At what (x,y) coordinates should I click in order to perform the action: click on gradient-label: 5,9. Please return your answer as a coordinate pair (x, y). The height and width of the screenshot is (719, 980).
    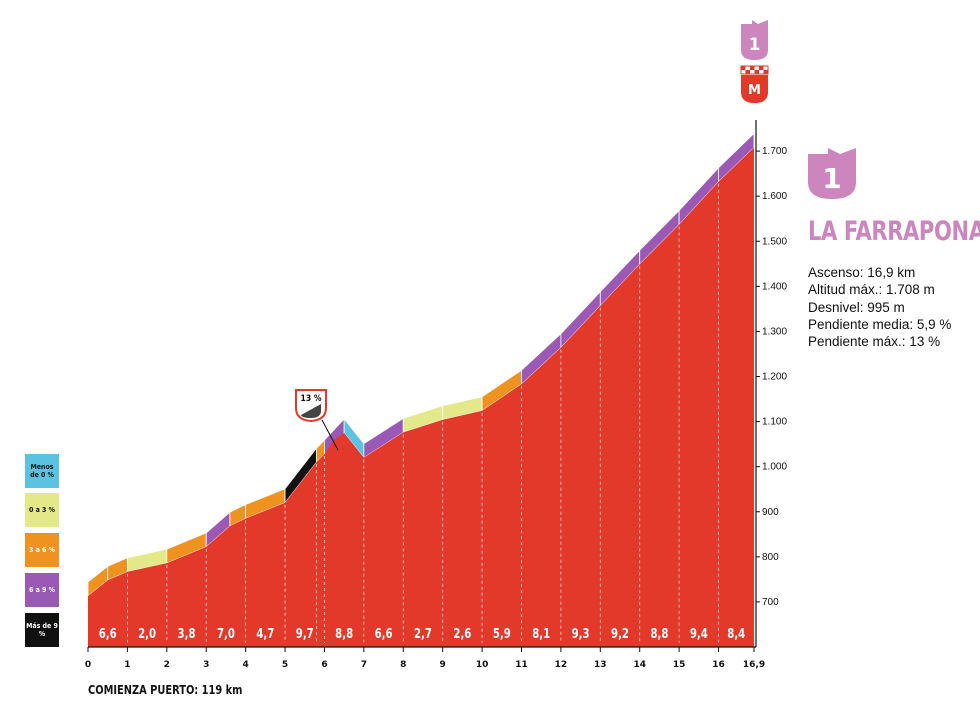
    Looking at the image, I should click on (502, 634).